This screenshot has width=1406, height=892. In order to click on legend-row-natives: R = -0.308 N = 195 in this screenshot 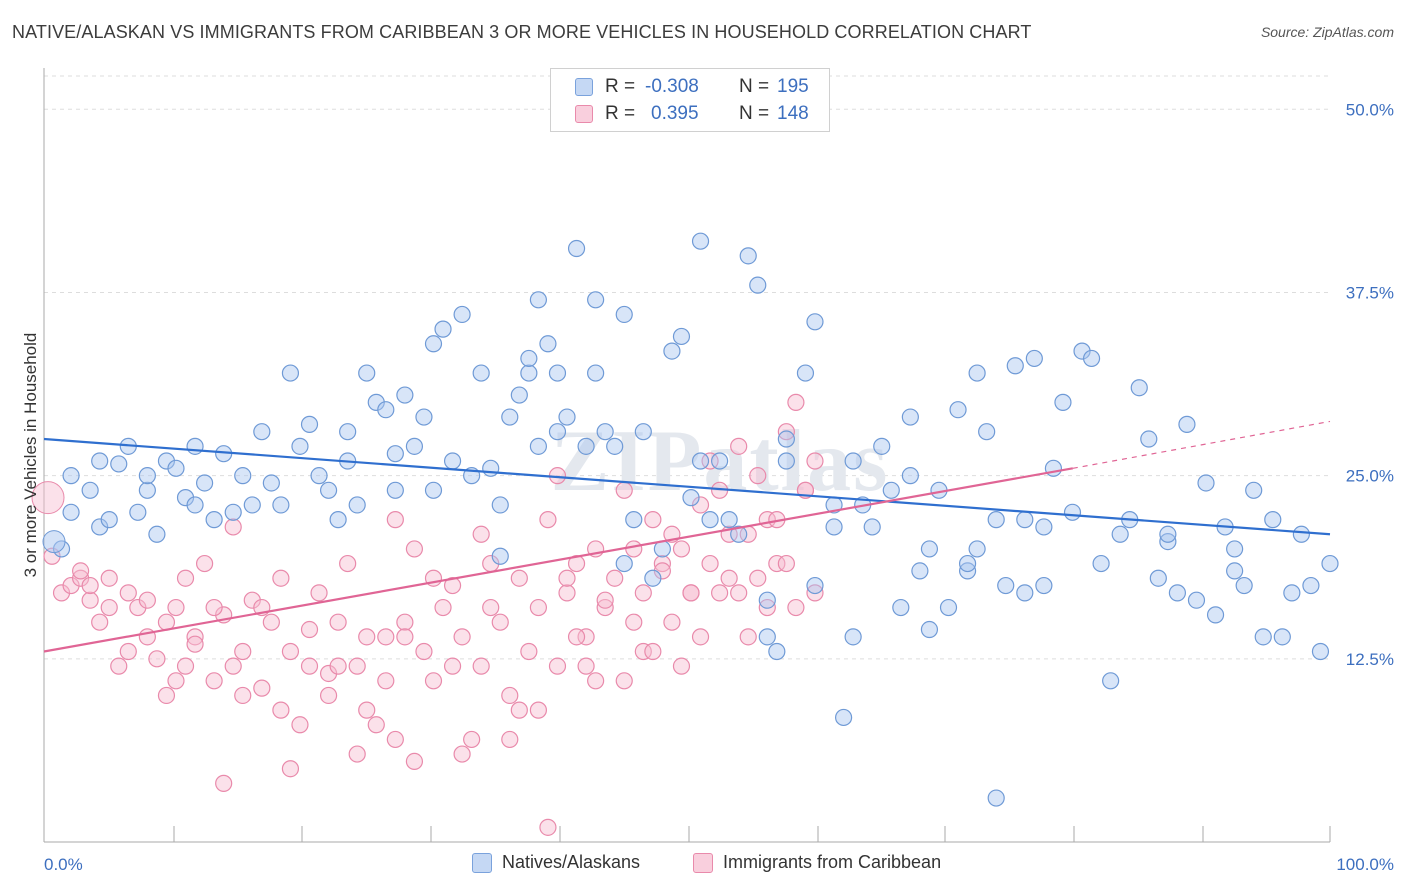, I will do `click(692, 87)`.